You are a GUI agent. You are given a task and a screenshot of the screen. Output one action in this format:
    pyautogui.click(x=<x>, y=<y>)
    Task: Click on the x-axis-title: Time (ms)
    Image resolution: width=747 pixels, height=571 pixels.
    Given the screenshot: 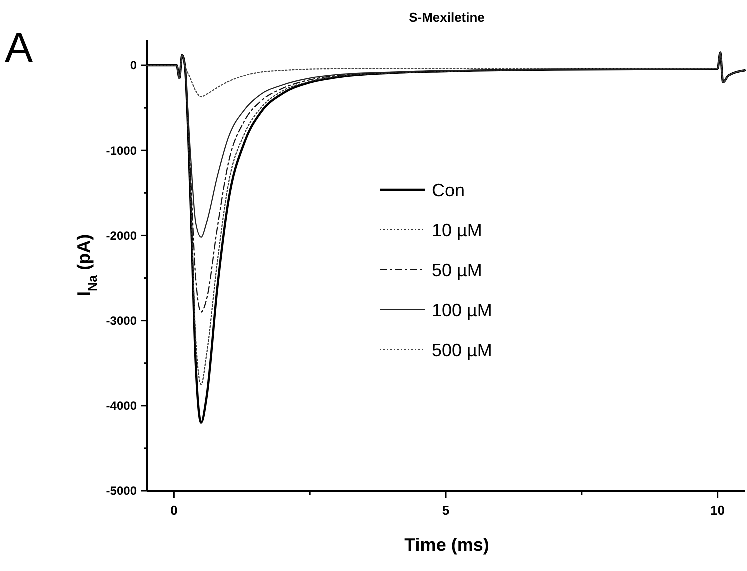 What is the action you would take?
    pyautogui.click(x=447, y=545)
    